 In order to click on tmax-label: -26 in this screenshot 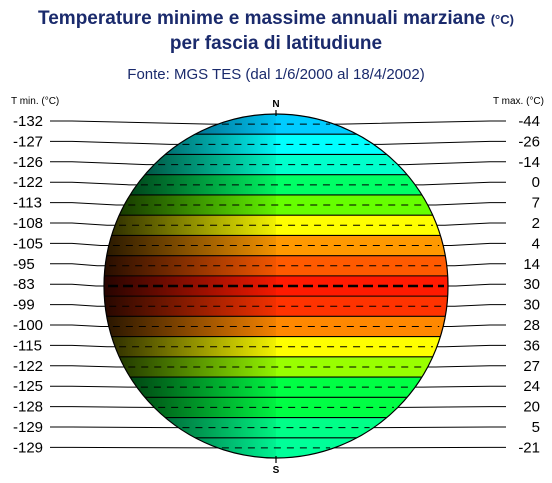, I will do `click(529, 141)`.